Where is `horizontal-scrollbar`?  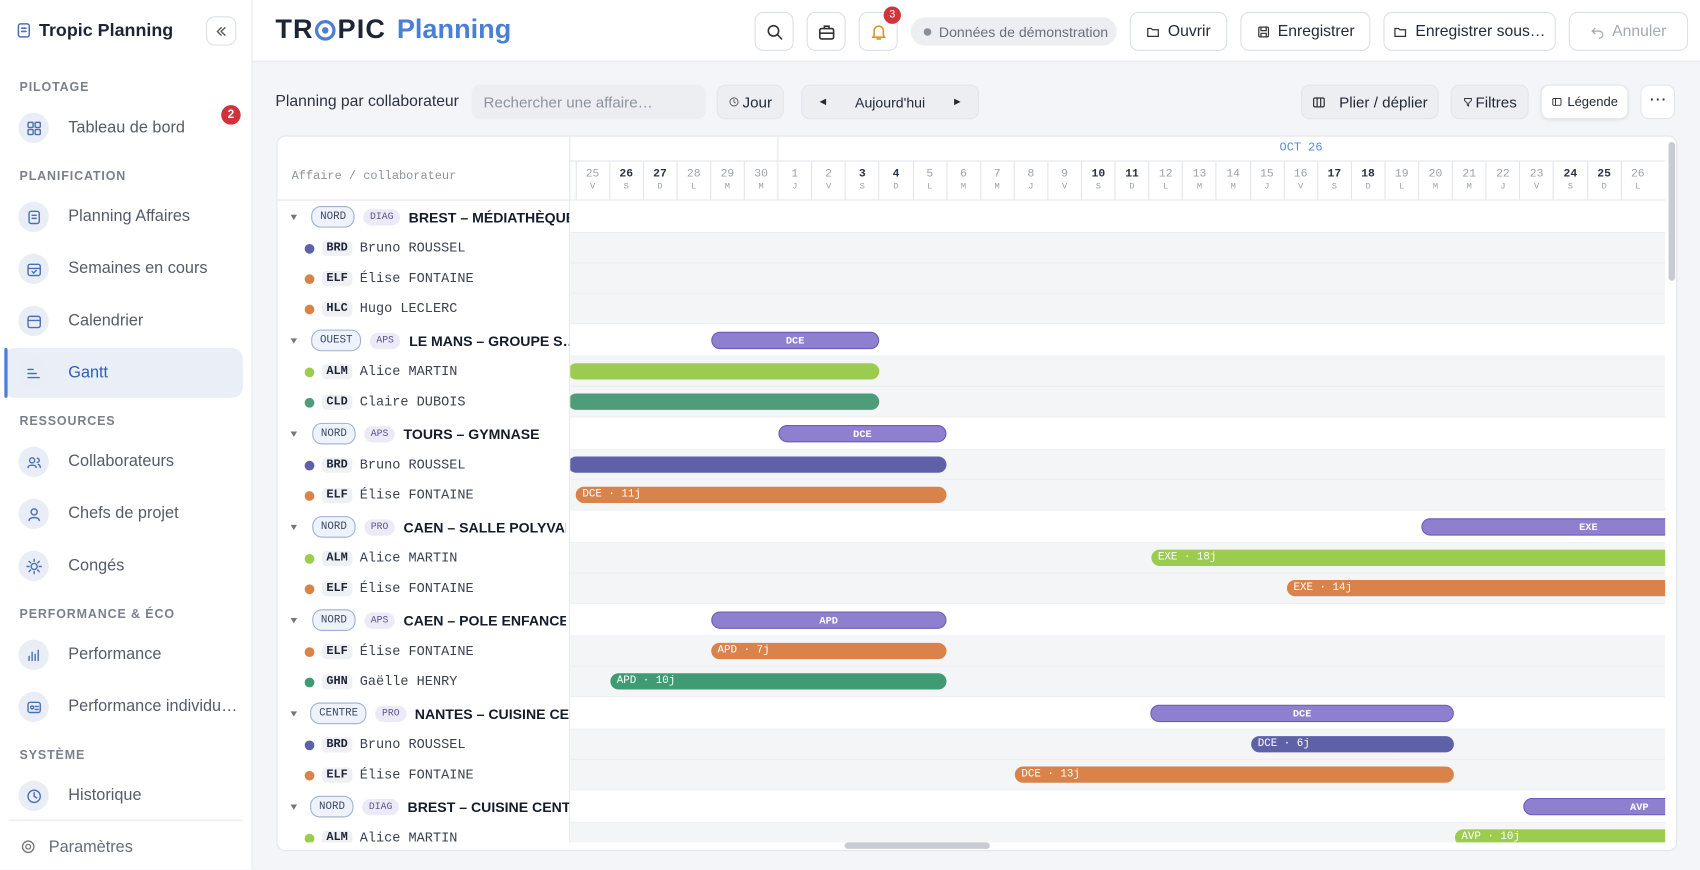 horizontal-scrollbar is located at coordinates (917, 845).